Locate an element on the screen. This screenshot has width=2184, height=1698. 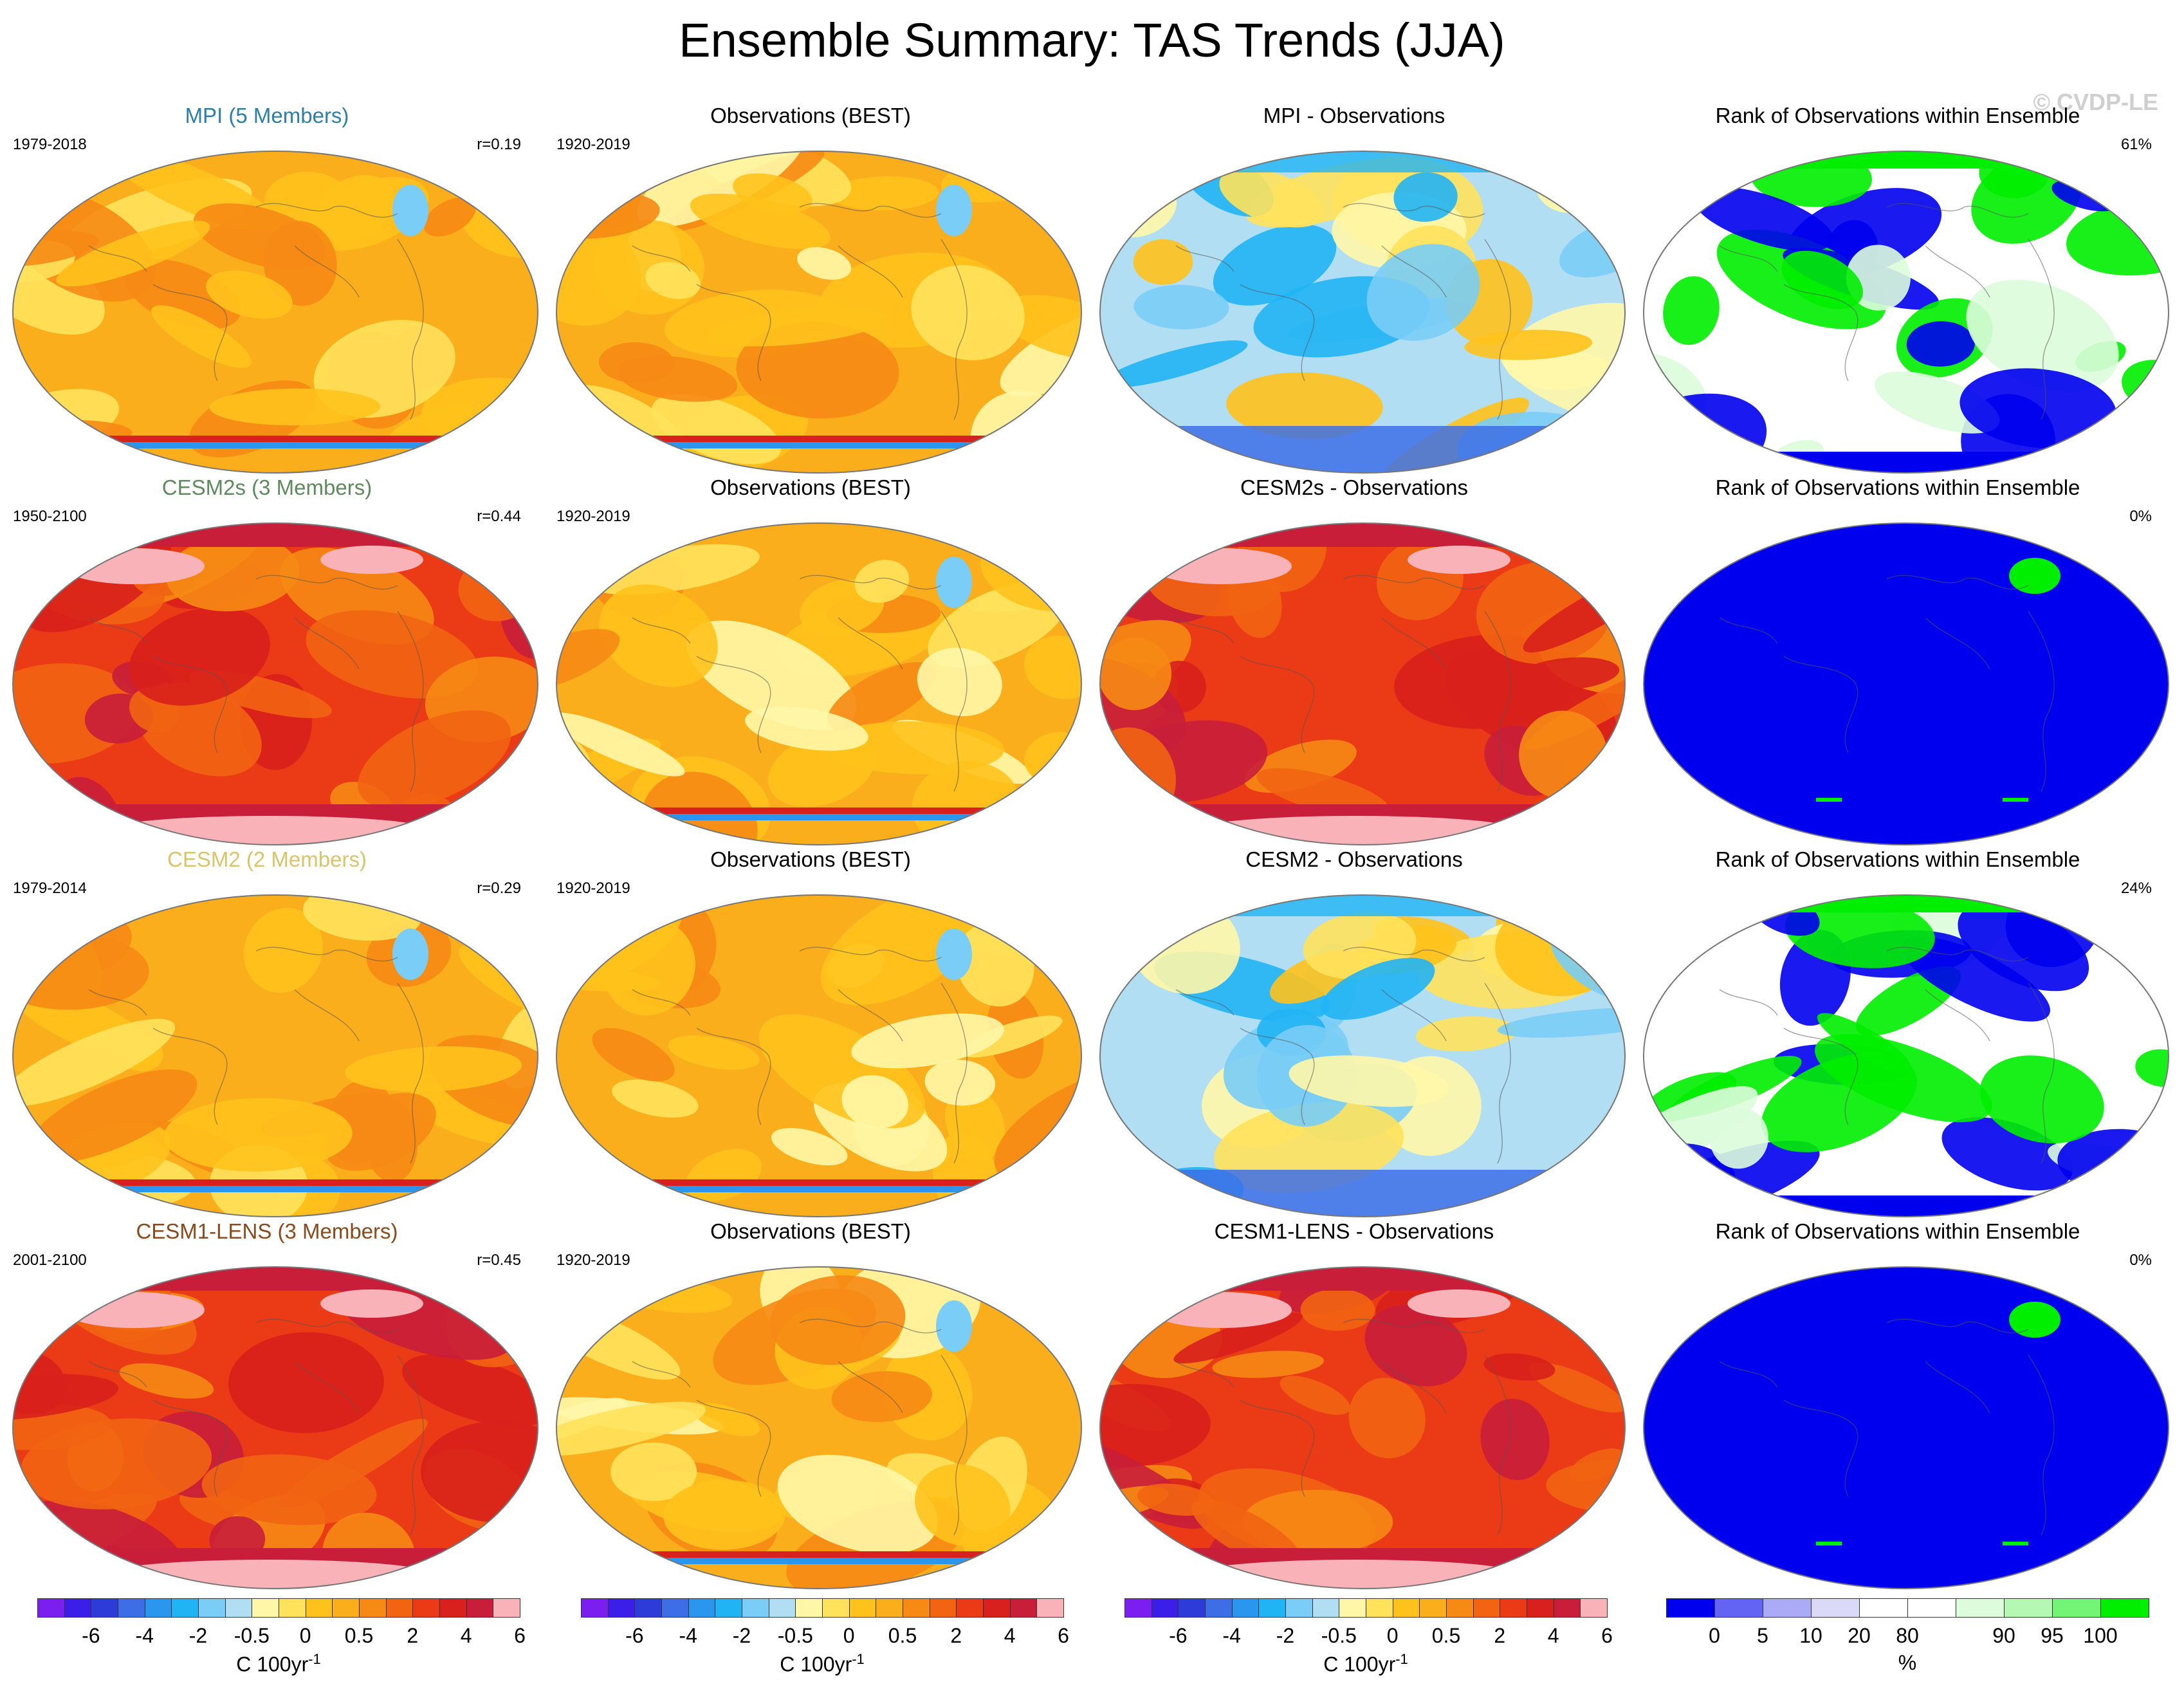
colorbar-tick-label: 2 is located at coordinates (413, 1636).